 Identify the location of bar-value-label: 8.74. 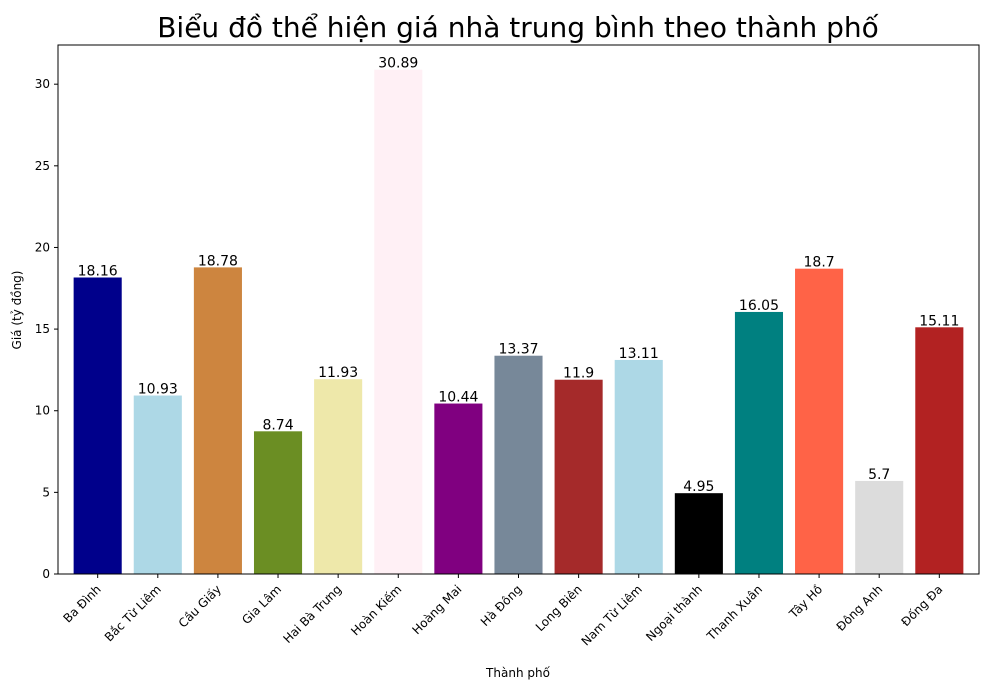
(277, 425).